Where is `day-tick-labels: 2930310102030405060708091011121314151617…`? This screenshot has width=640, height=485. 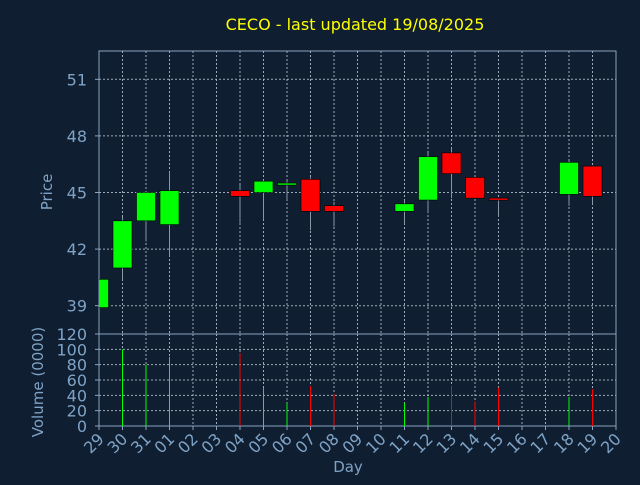
day-tick-labels: 2930310102030405060708091011121314151617… is located at coordinates (352, 443).